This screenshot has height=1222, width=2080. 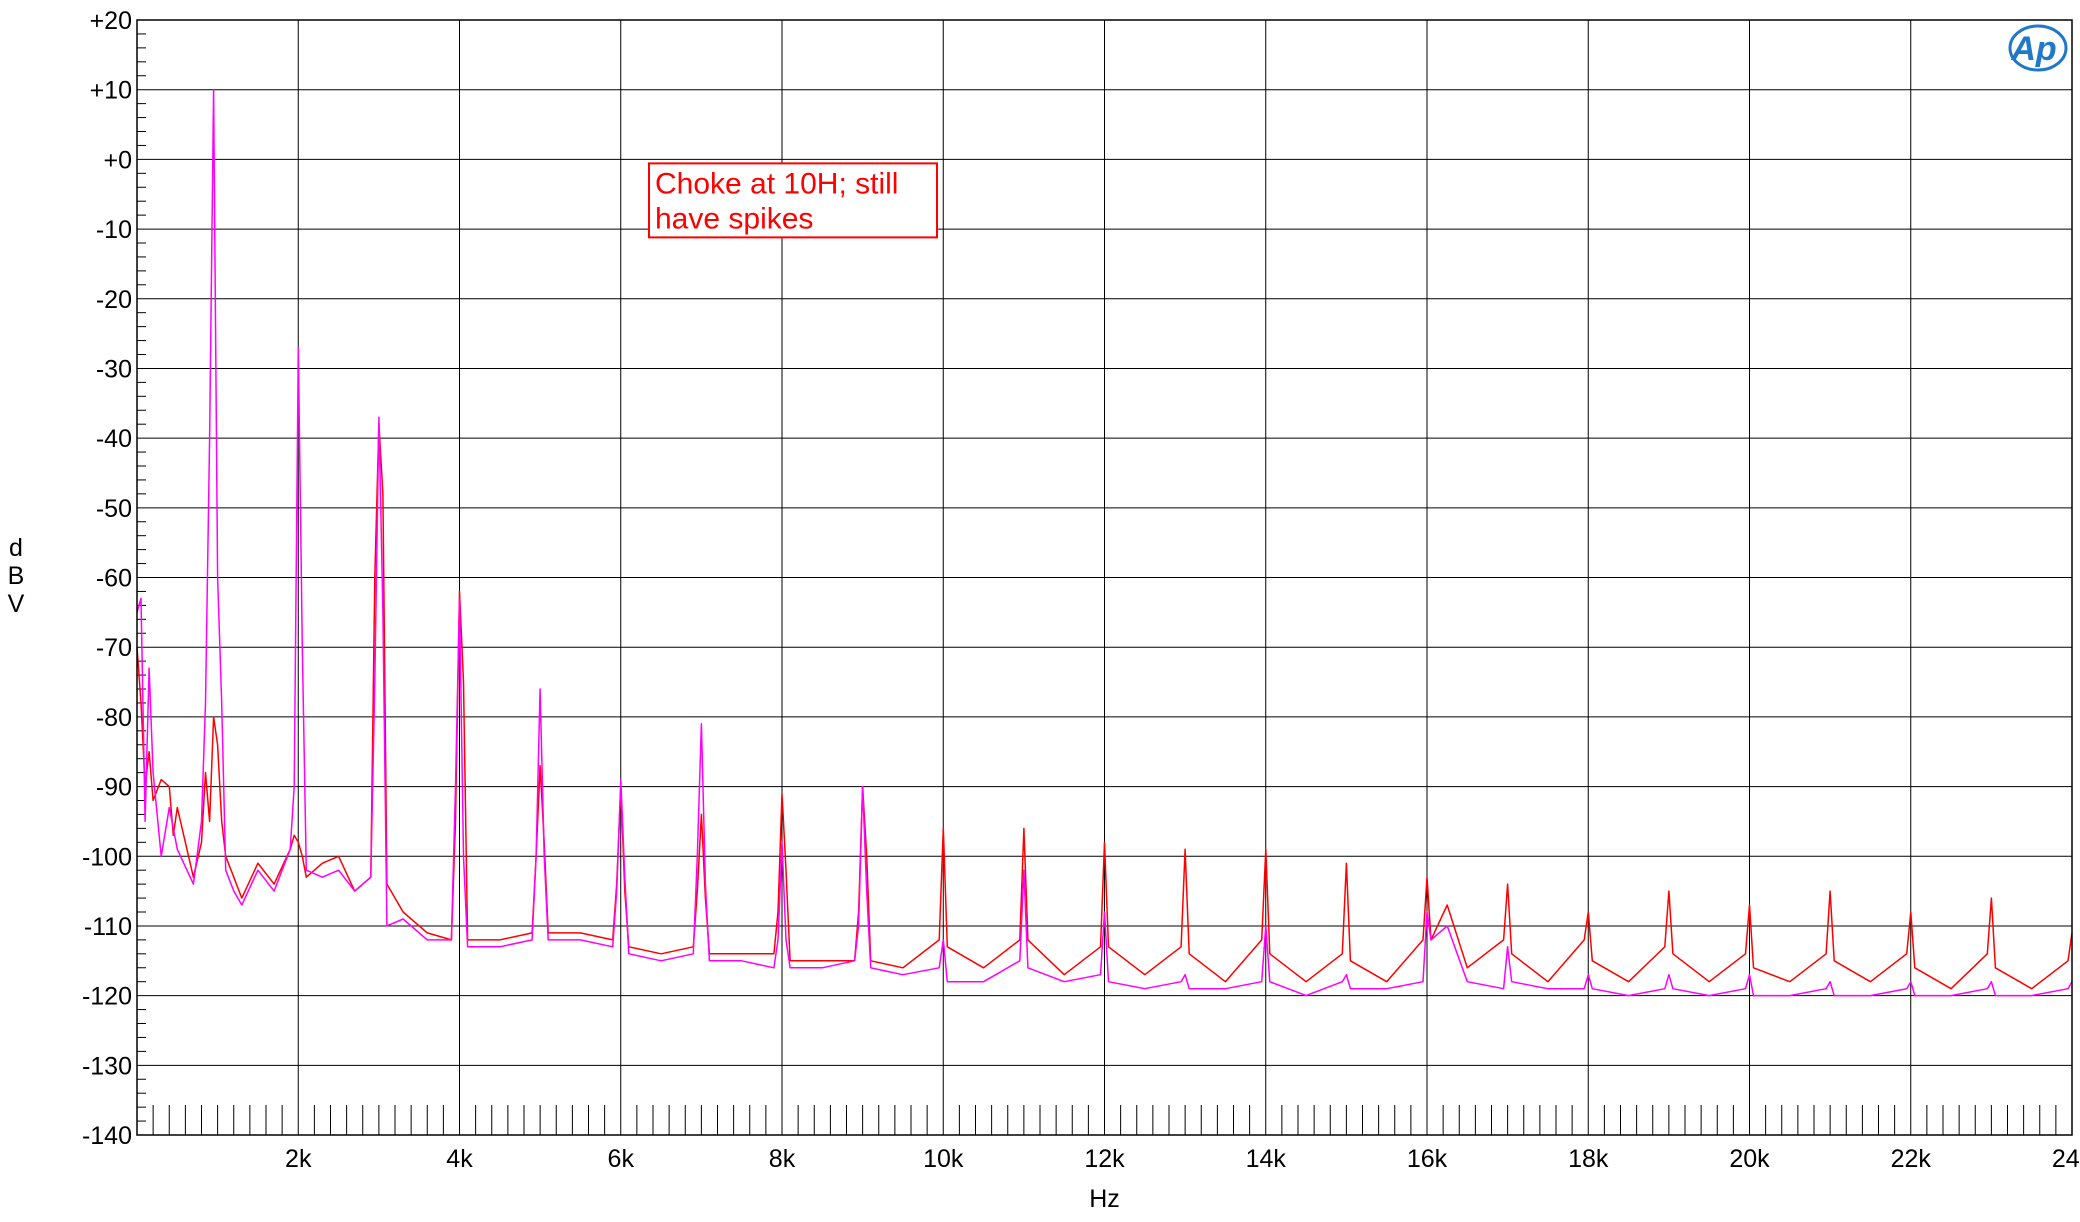 What do you see at coordinates (459, 1159) in the screenshot?
I see `x-tick-label: 4k` at bounding box center [459, 1159].